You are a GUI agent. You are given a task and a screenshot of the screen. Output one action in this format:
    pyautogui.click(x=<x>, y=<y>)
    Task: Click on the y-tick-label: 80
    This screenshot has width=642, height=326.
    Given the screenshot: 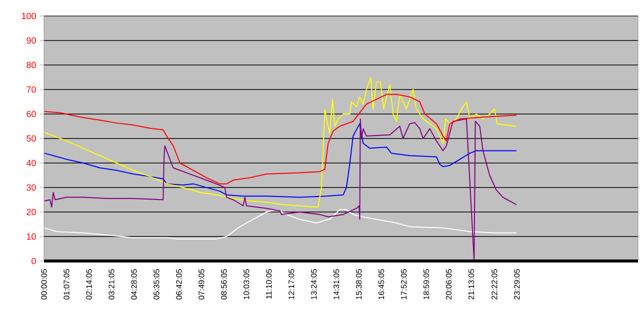 What is the action you would take?
    pyautogui.click(x=31, y=65)
    